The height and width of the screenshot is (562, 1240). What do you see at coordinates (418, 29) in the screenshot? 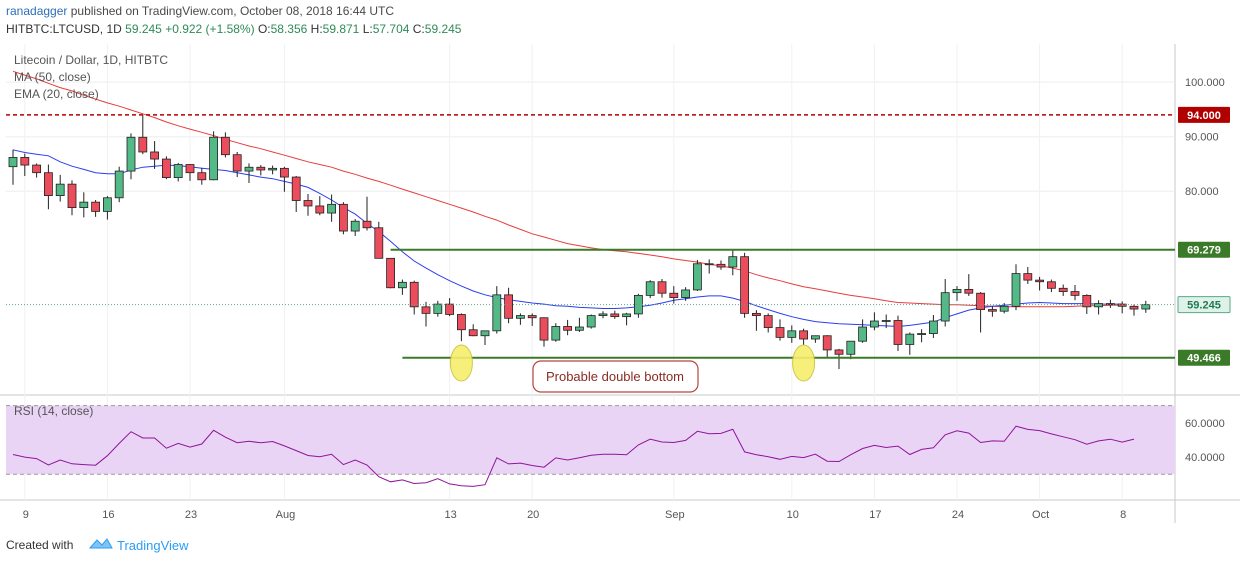
I see `close-label: C:` at bounding box center [418, 29].